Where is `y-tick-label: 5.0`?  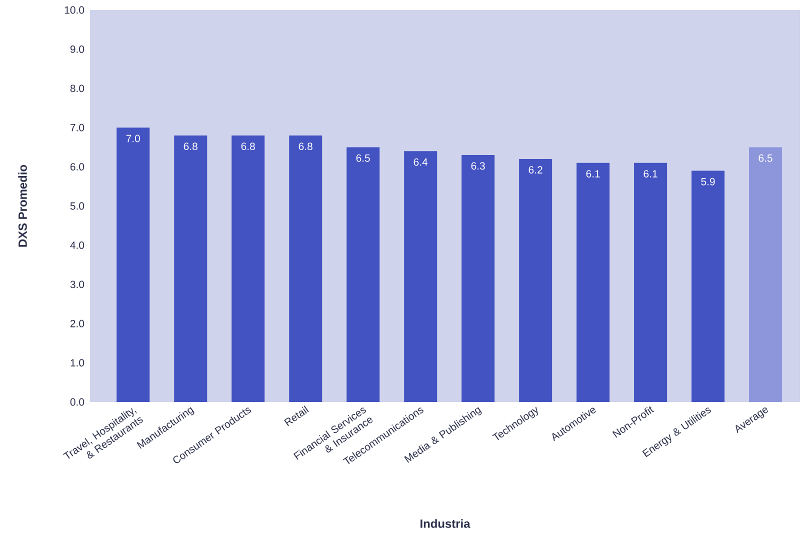 y-tick-label: 5.0 is located at coordinates (77, 206).